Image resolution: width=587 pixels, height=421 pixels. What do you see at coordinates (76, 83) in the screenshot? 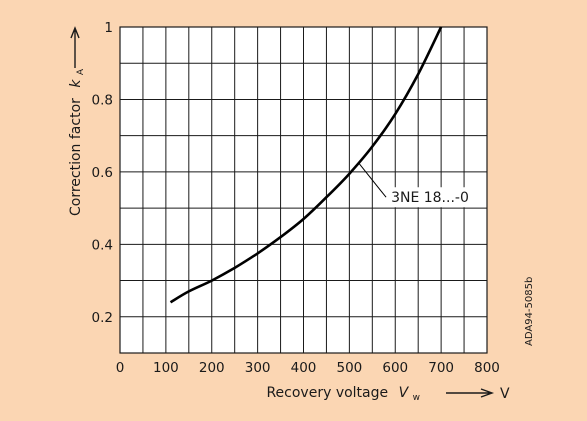
I see `y-axis-symbol: k` at bounding box center [76, 83].